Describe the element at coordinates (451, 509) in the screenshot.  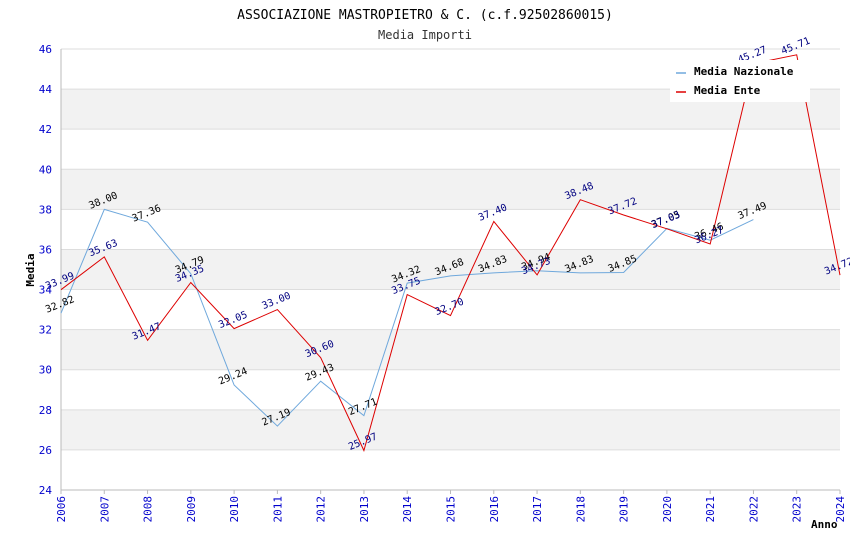
I see `x-tick-label: 2015` at that location.